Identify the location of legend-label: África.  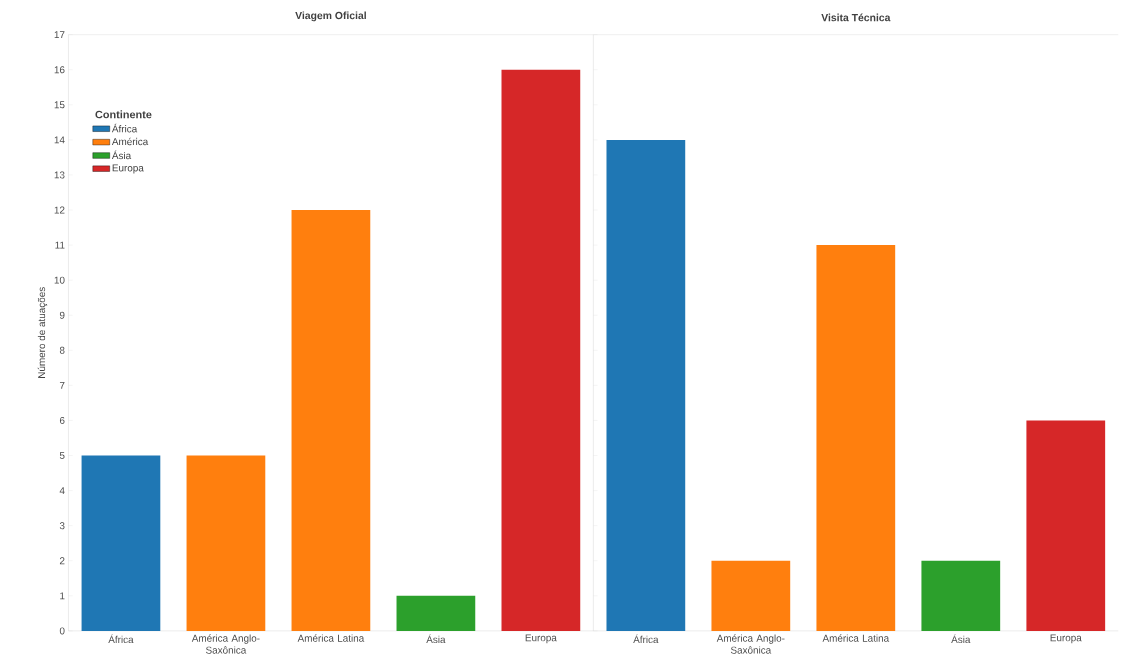
(124, 128).